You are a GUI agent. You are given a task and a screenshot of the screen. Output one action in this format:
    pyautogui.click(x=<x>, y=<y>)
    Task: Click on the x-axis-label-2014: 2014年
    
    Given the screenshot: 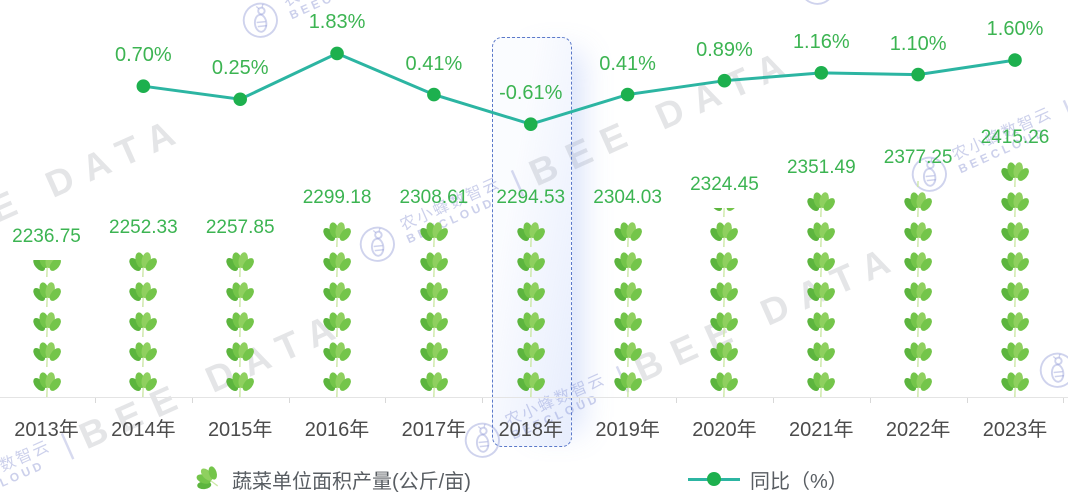 What is the action you would take?
    pyautogui.click(x=143, y=430)
    